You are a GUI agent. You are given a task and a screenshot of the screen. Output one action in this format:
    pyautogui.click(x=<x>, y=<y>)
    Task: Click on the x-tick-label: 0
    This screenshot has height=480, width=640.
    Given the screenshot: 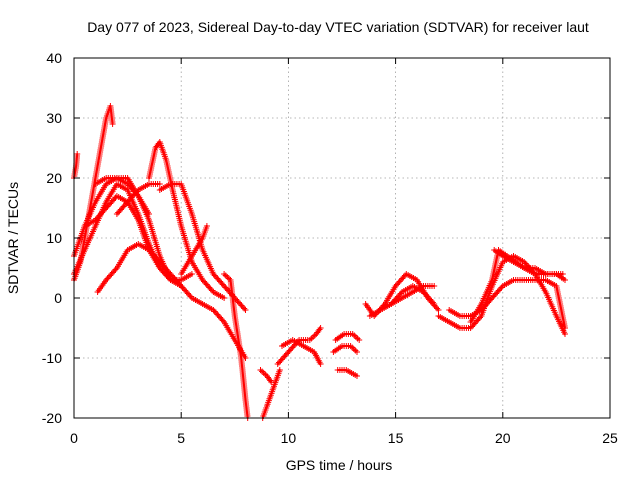 What is the action you would take?
    pyautogui.click(x=74, y=438)
    